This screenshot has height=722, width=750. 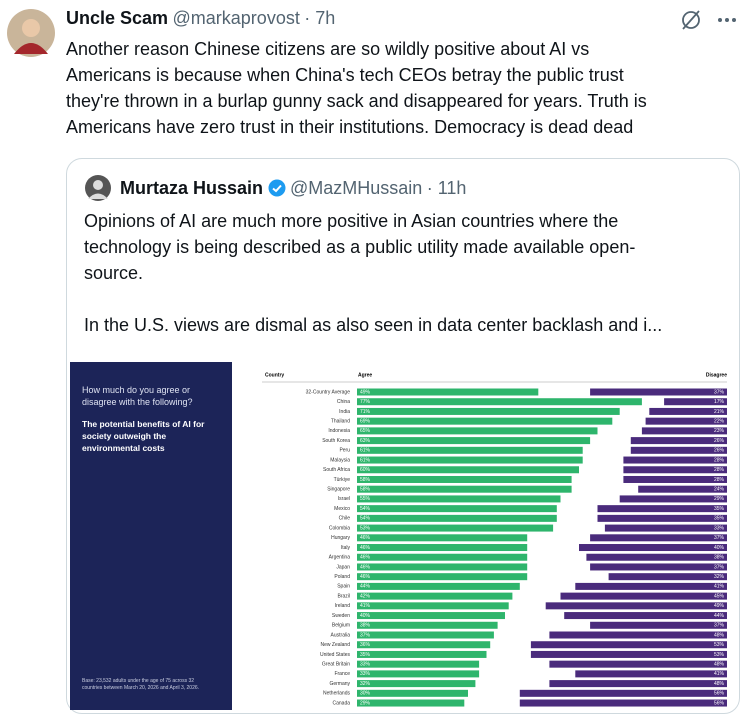 What do you see at coordinates (365, 375) in the screenshot?
I see `legend-label: Agree` at bounding box center [365, 375].